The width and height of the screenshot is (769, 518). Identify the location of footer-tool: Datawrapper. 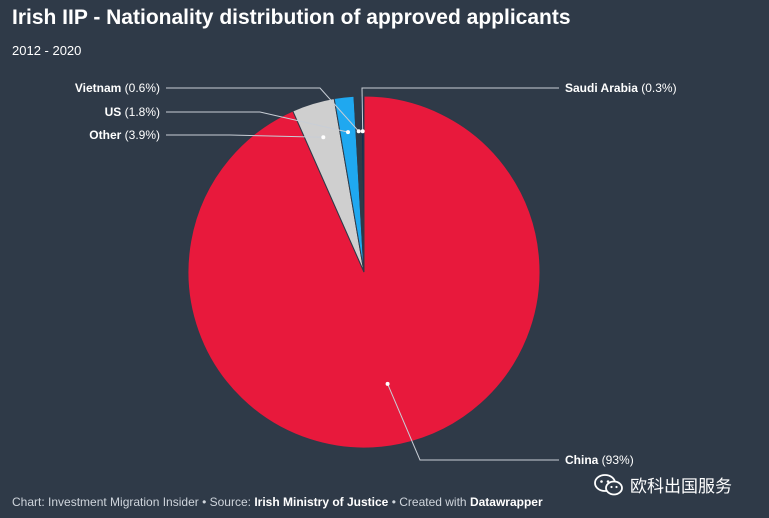
(506, 502).